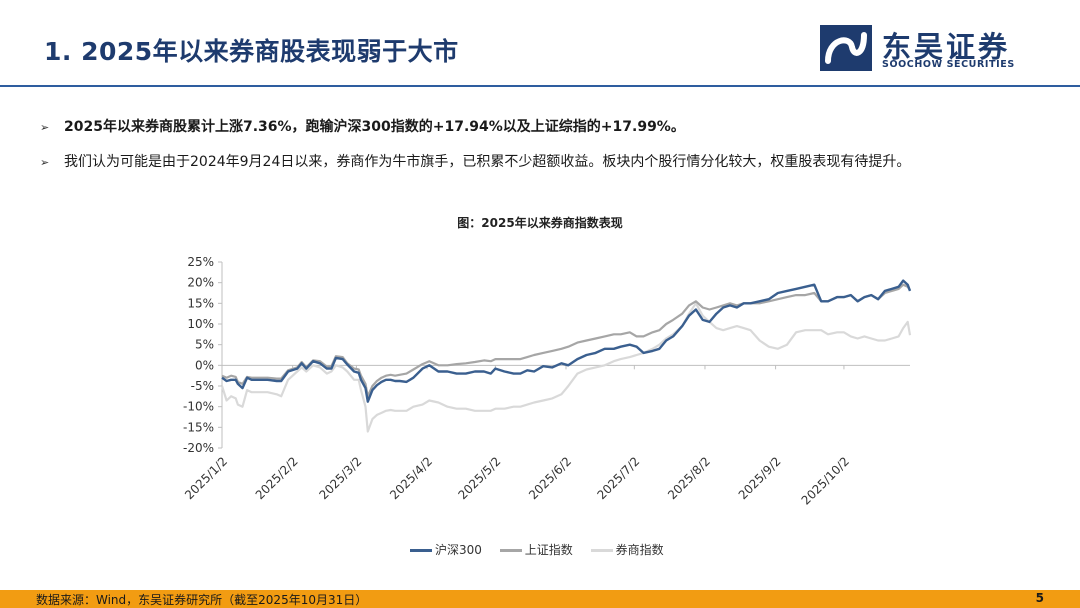 This screenshot has width=1080, height=608. I want to click on x-tick-label: 2025/5/2, so click(479, 478).